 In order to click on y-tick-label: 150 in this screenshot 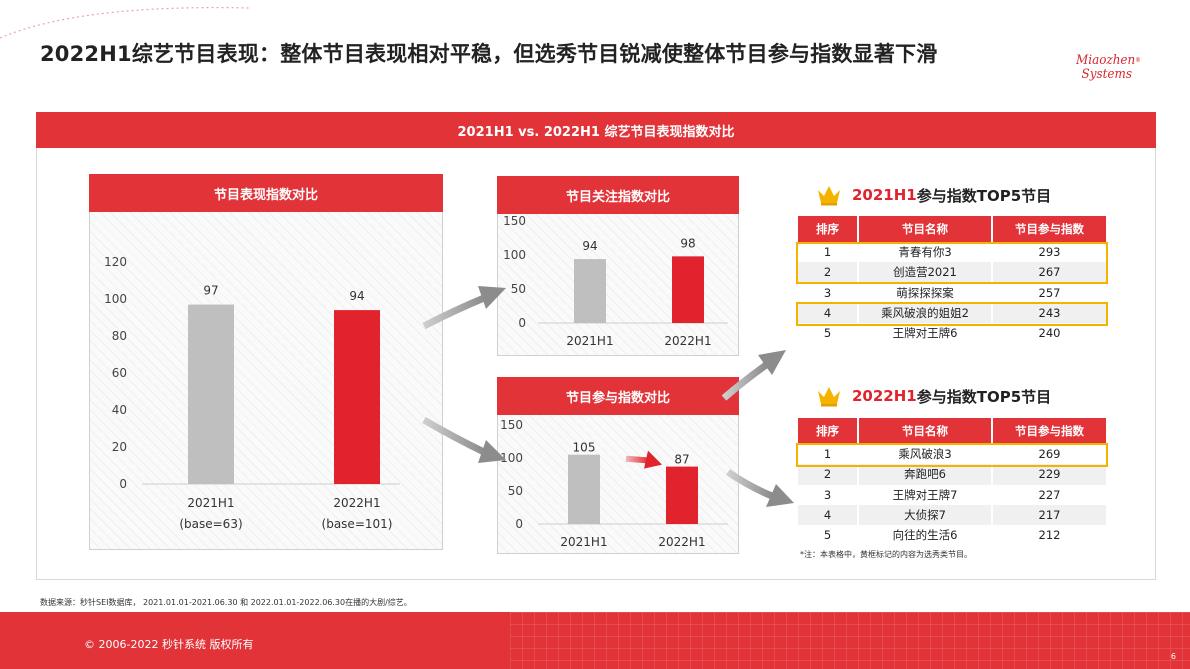, I will do `click(514, 221)`.